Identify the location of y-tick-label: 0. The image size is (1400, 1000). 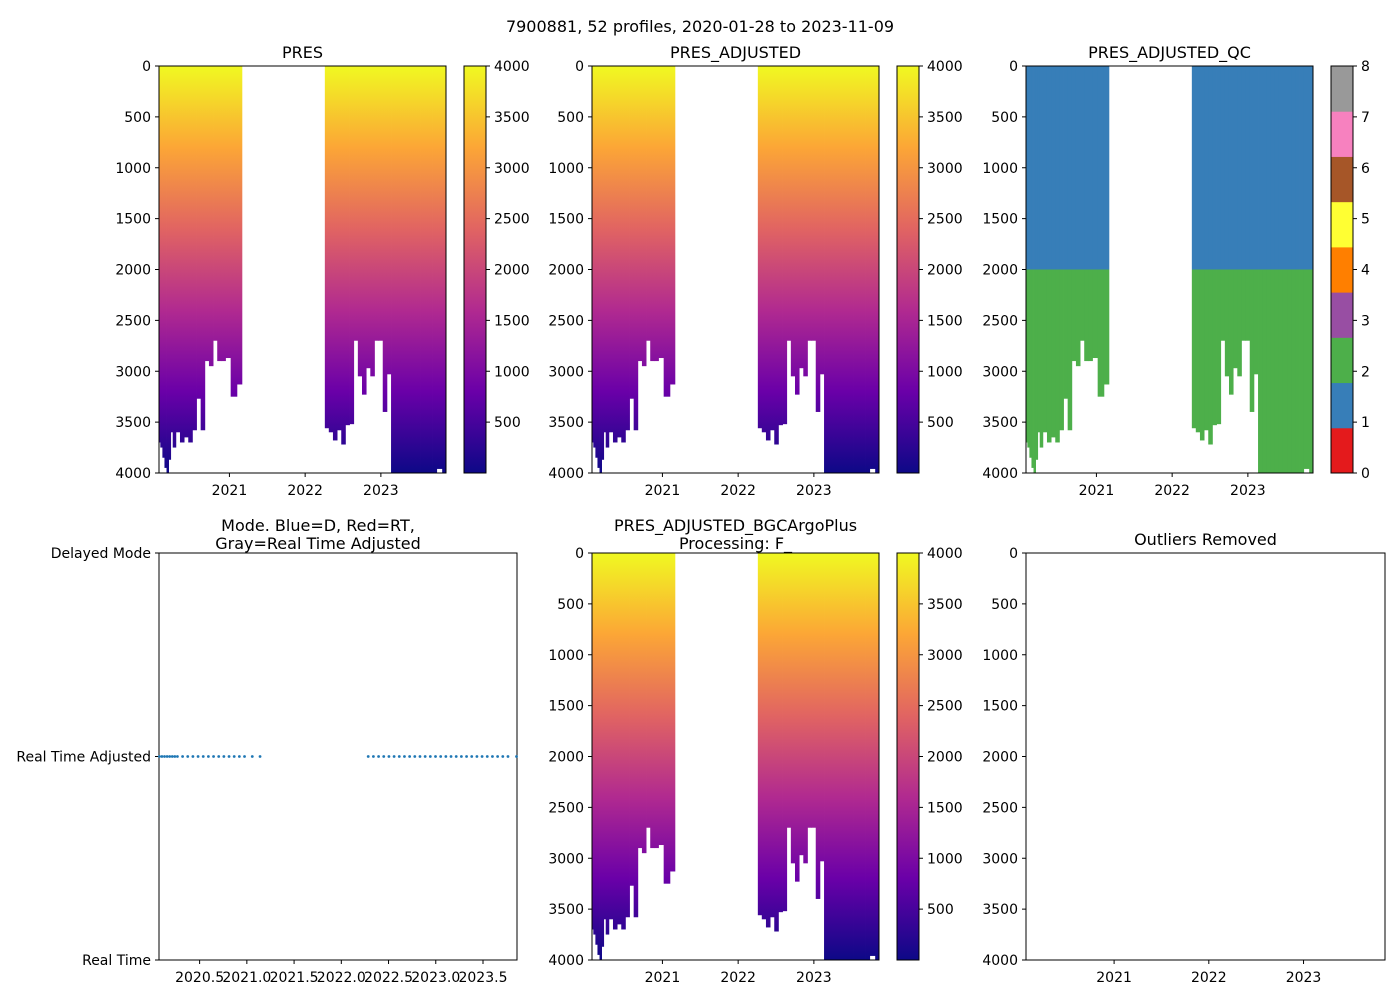
(1013, 554).